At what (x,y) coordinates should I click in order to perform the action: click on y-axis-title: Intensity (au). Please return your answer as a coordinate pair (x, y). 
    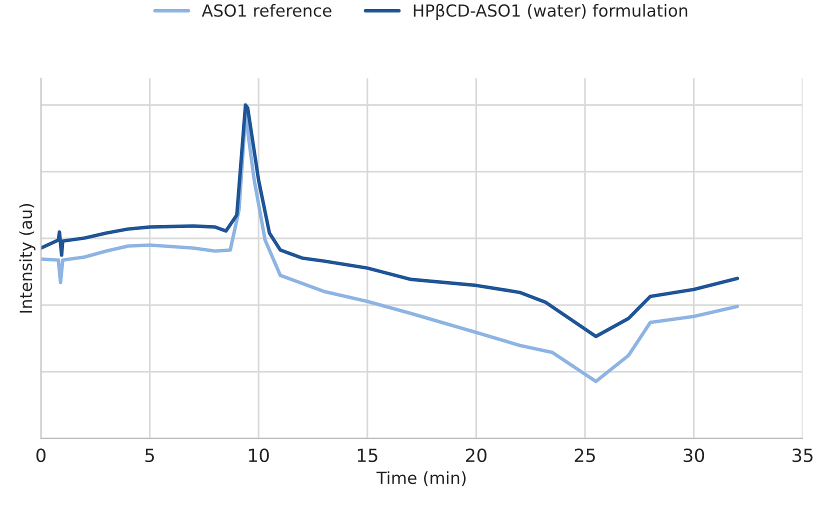
    Looking at the image, I should click on (27, 258).